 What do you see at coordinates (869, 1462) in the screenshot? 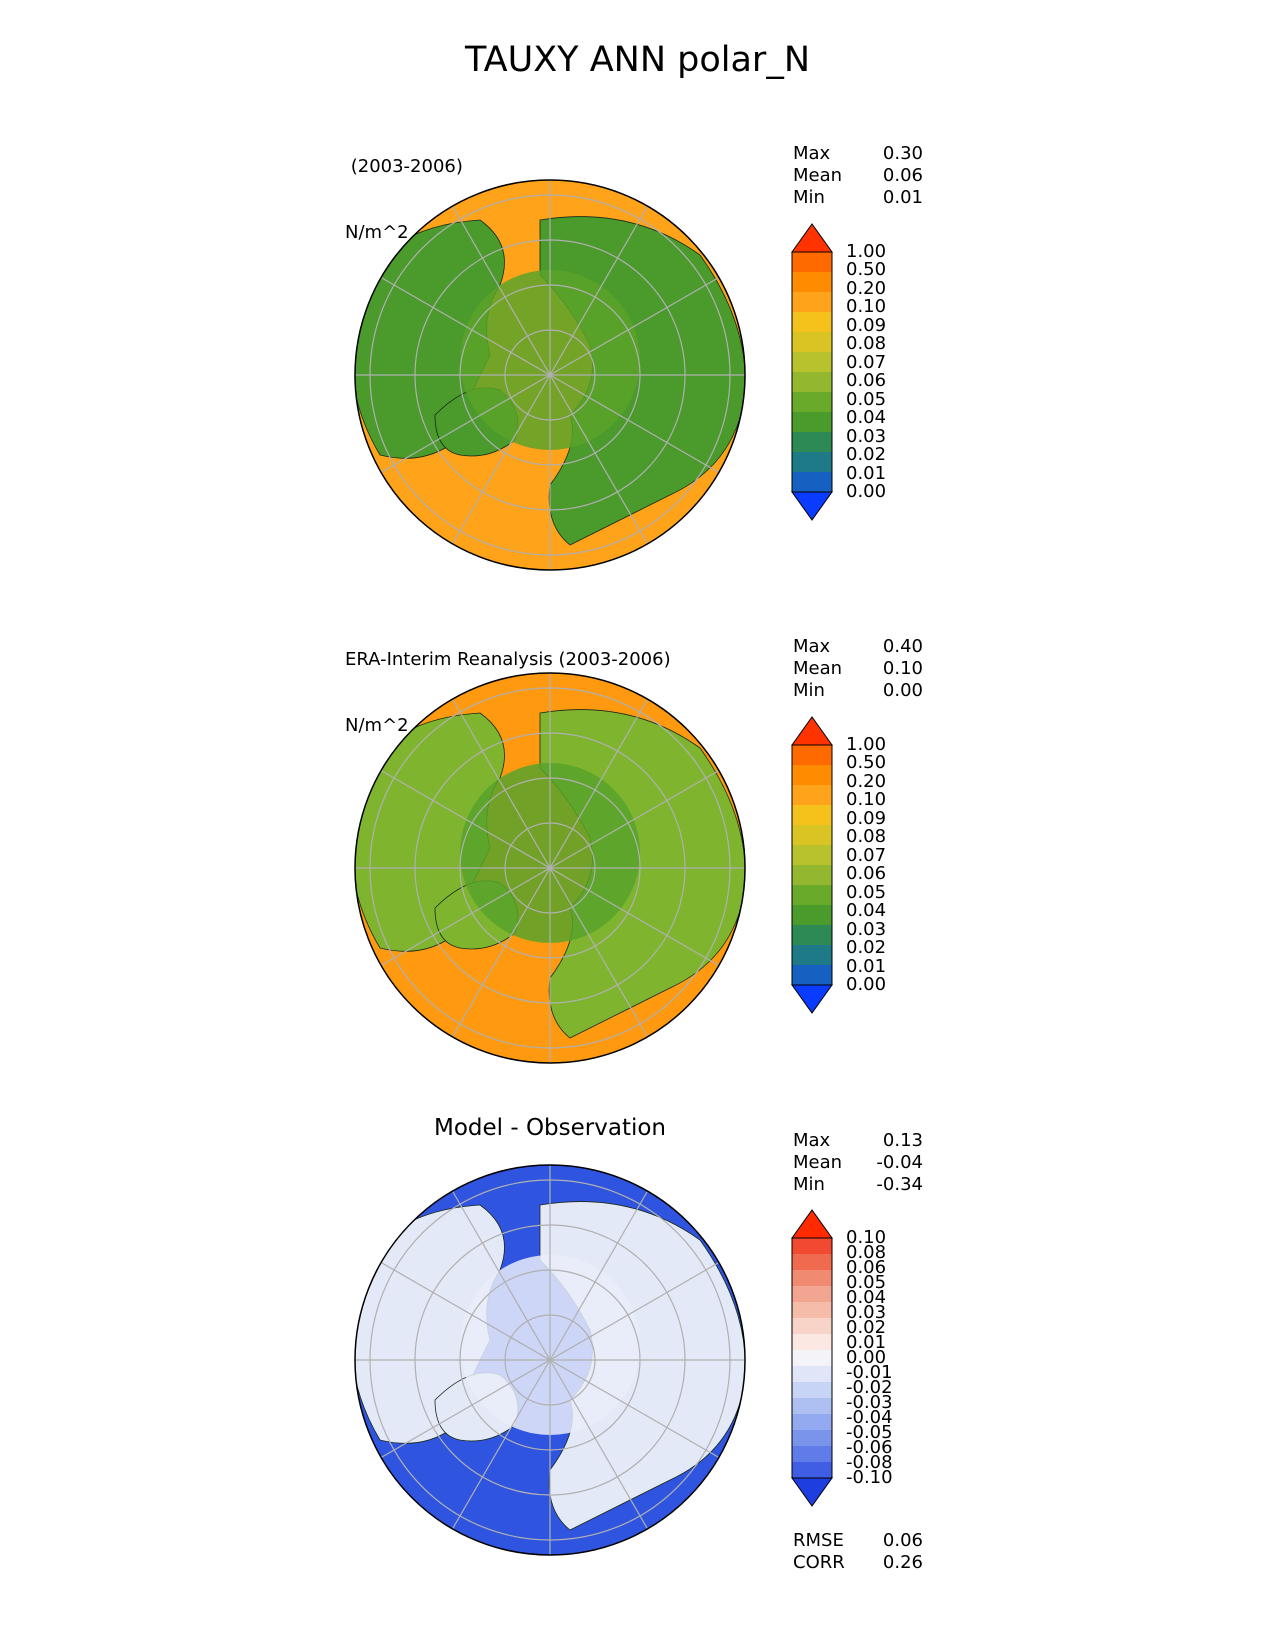
I see `colorbar-tick-label: -0.08` at bounding box center [869, 1462].